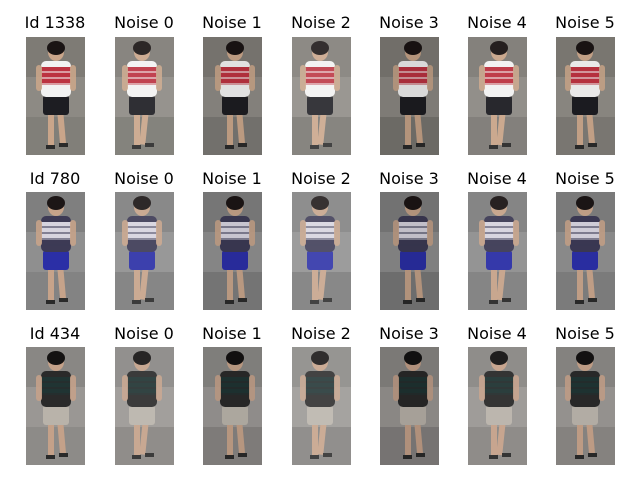 The image size is (640, 480). I want to click on identity-title: Id 1338, so click(55, 22).